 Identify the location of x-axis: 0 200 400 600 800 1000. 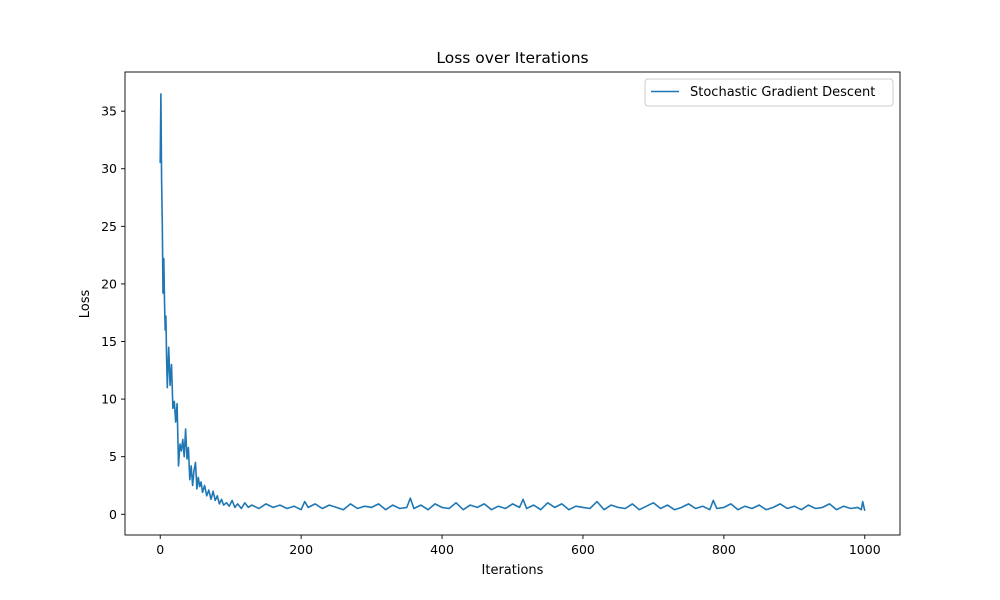
(518, 546).